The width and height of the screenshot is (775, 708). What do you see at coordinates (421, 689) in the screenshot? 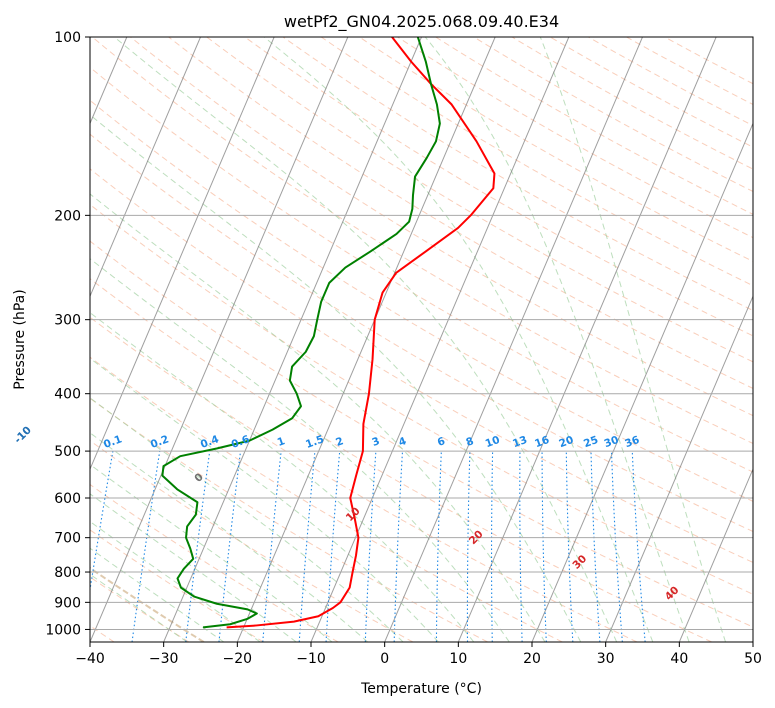
I see `x-axis-title: Temperature (°C)` at bounding box center [421, 689].